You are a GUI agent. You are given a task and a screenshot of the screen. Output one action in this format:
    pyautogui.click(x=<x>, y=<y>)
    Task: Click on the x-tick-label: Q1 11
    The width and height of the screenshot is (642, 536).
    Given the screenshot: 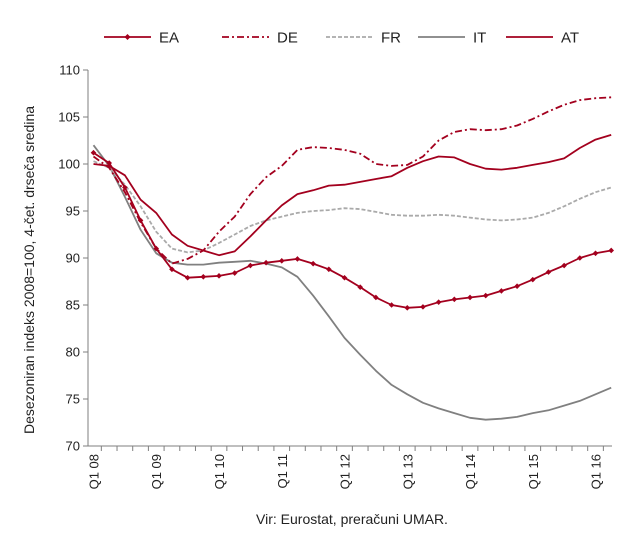 What is the action you would take?
    pyautogui.click(x=282, y=471)
    